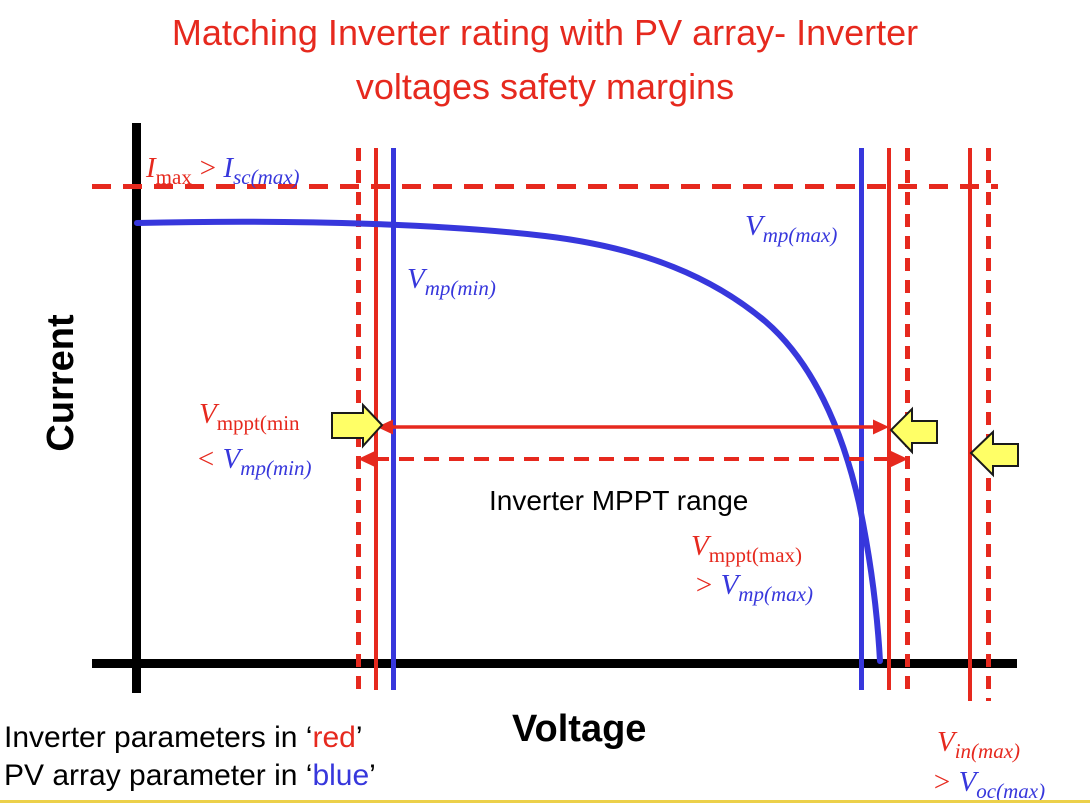 The height and width of the screenshot is (807, 1090). I want to click on legend-line-1-prefix: Inverter parameters in ‘, so click(158, 737).